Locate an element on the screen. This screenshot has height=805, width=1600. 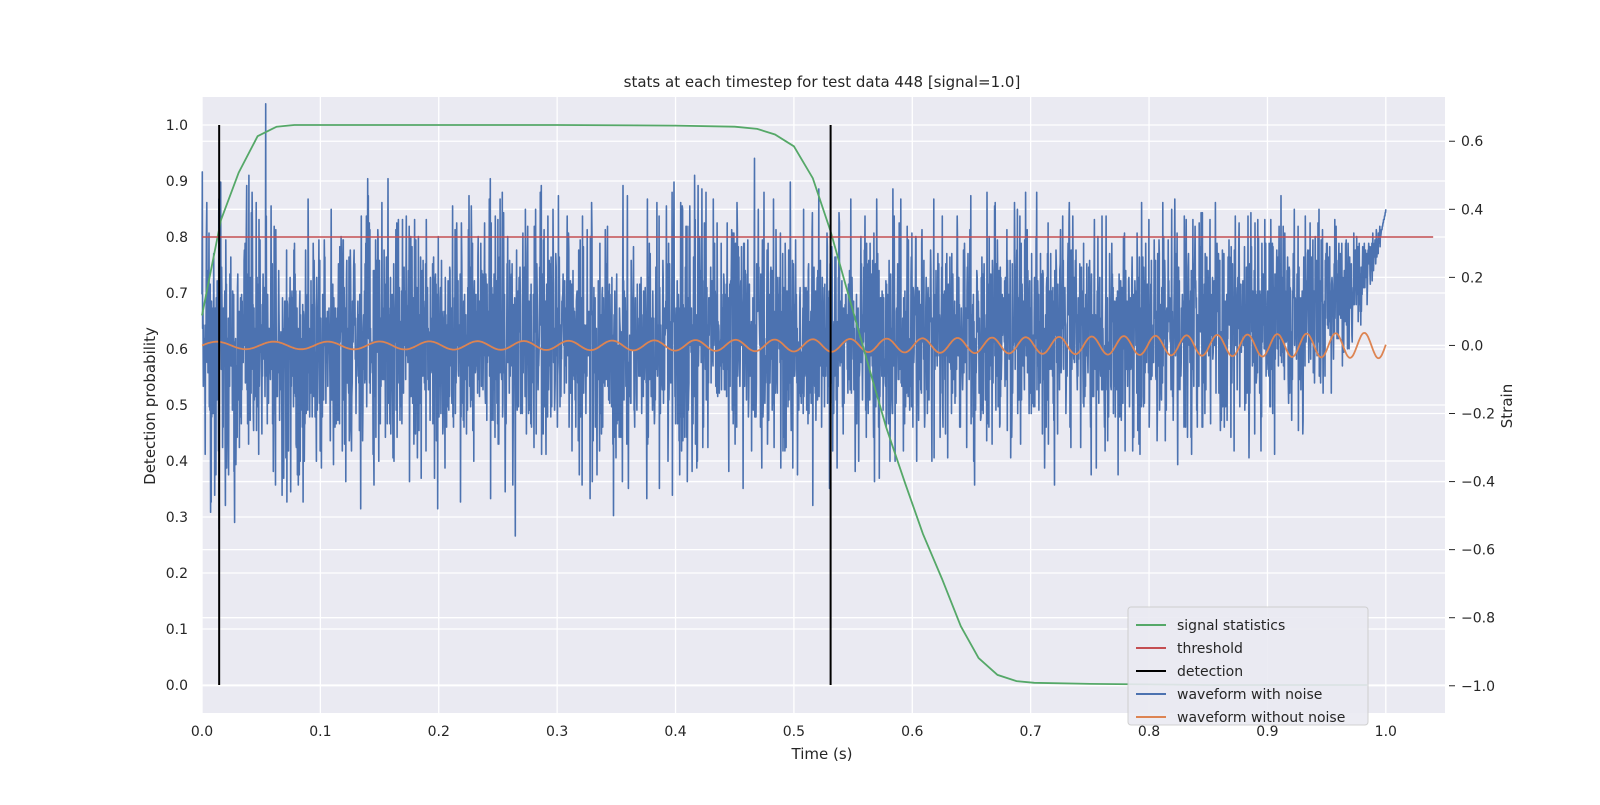
x-axis-label: Time (s) is located at coordinates (822, 754).